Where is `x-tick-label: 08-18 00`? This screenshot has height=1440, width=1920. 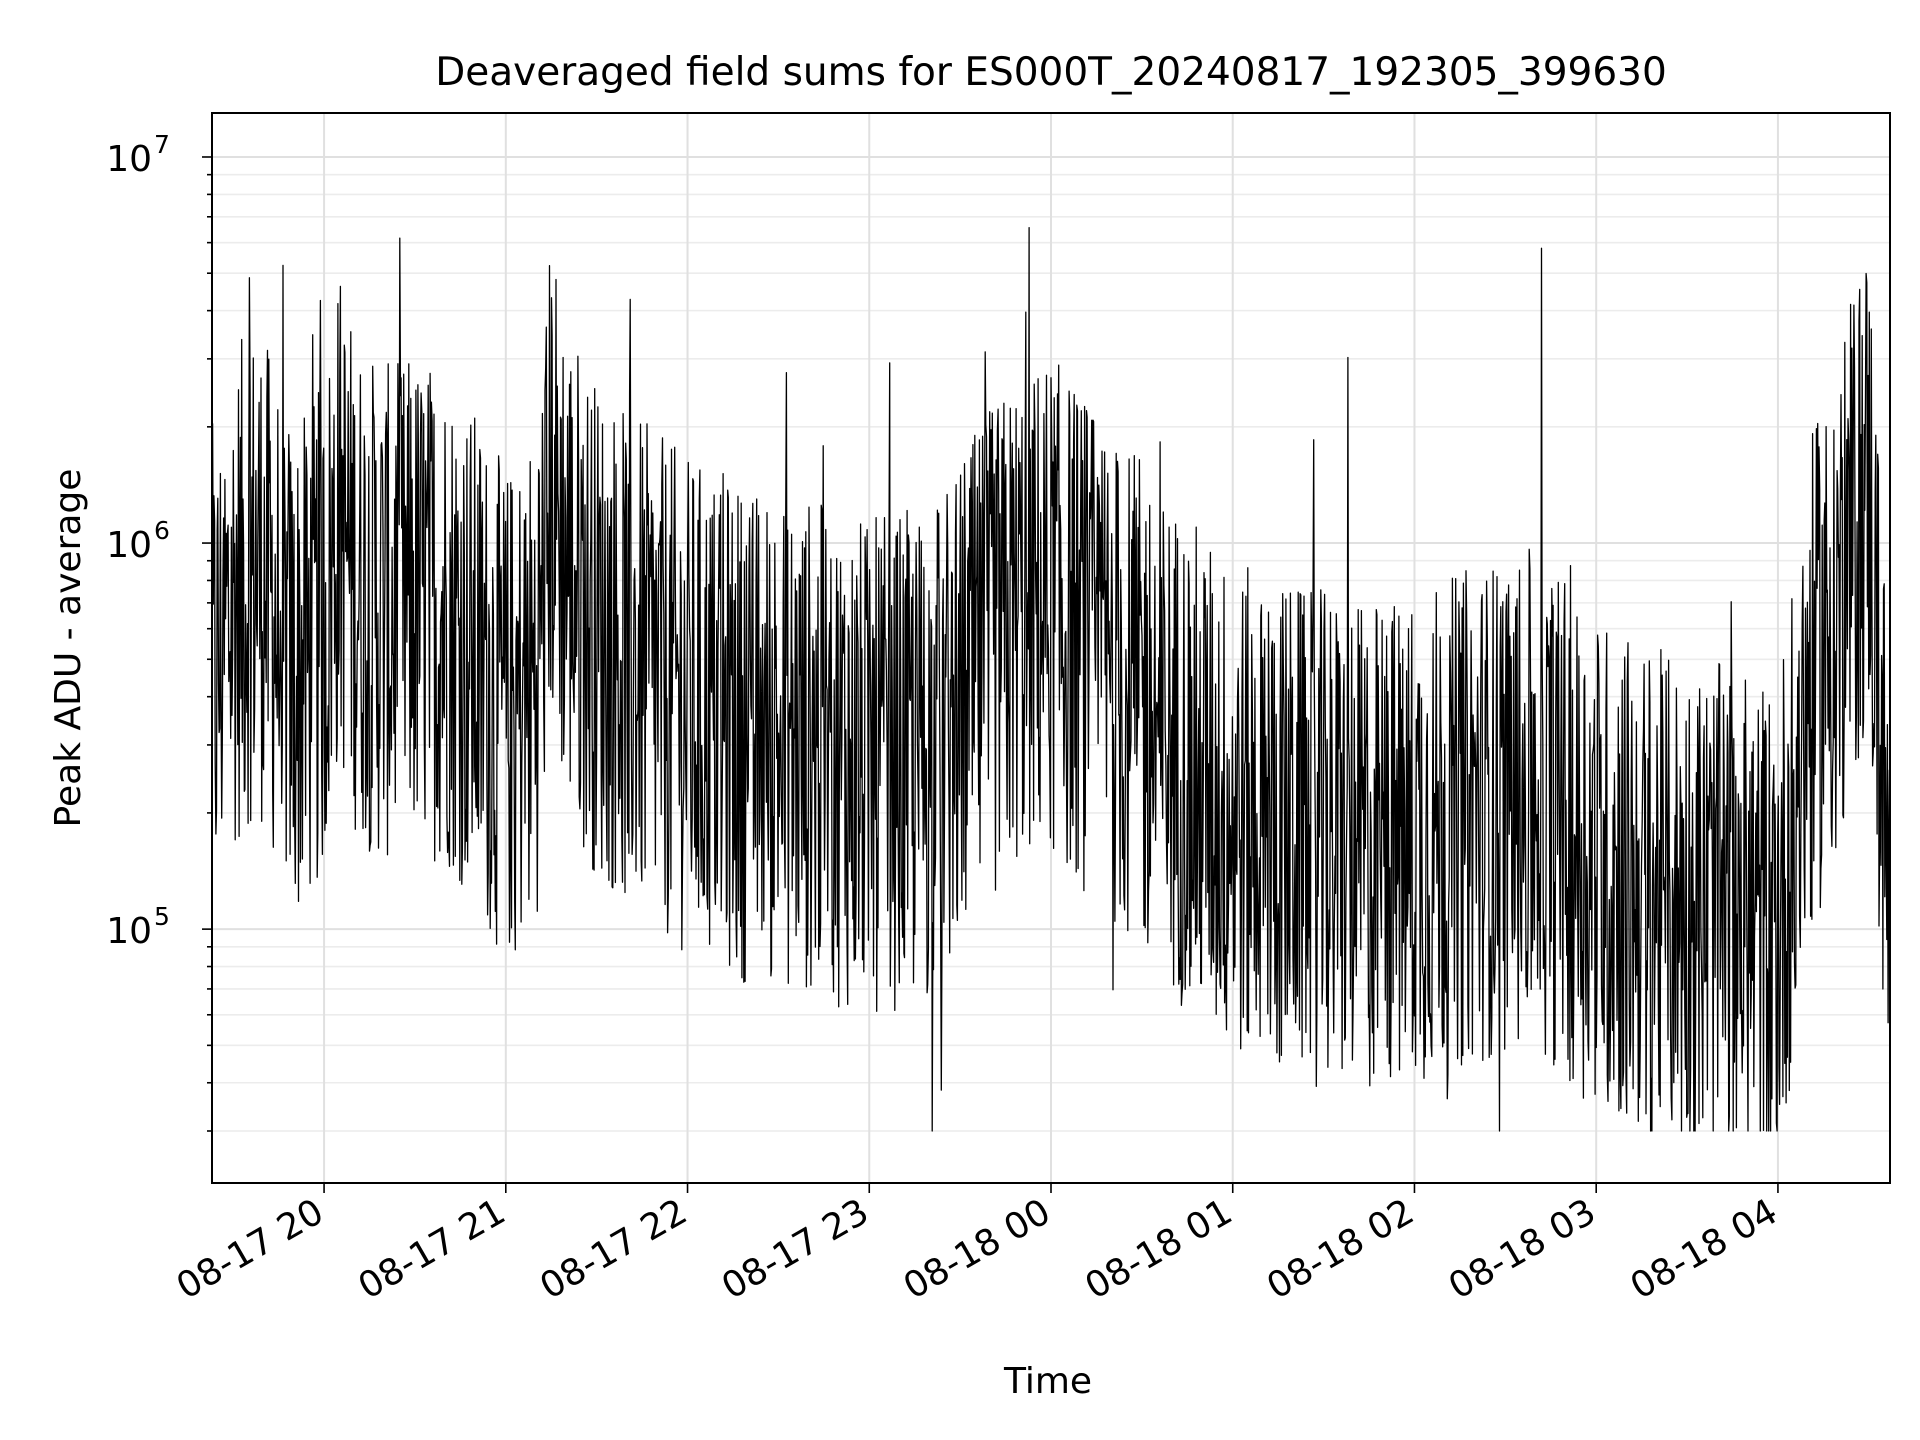
x-tick-label: 08-18 00 is located at coordinates (977, 1249).